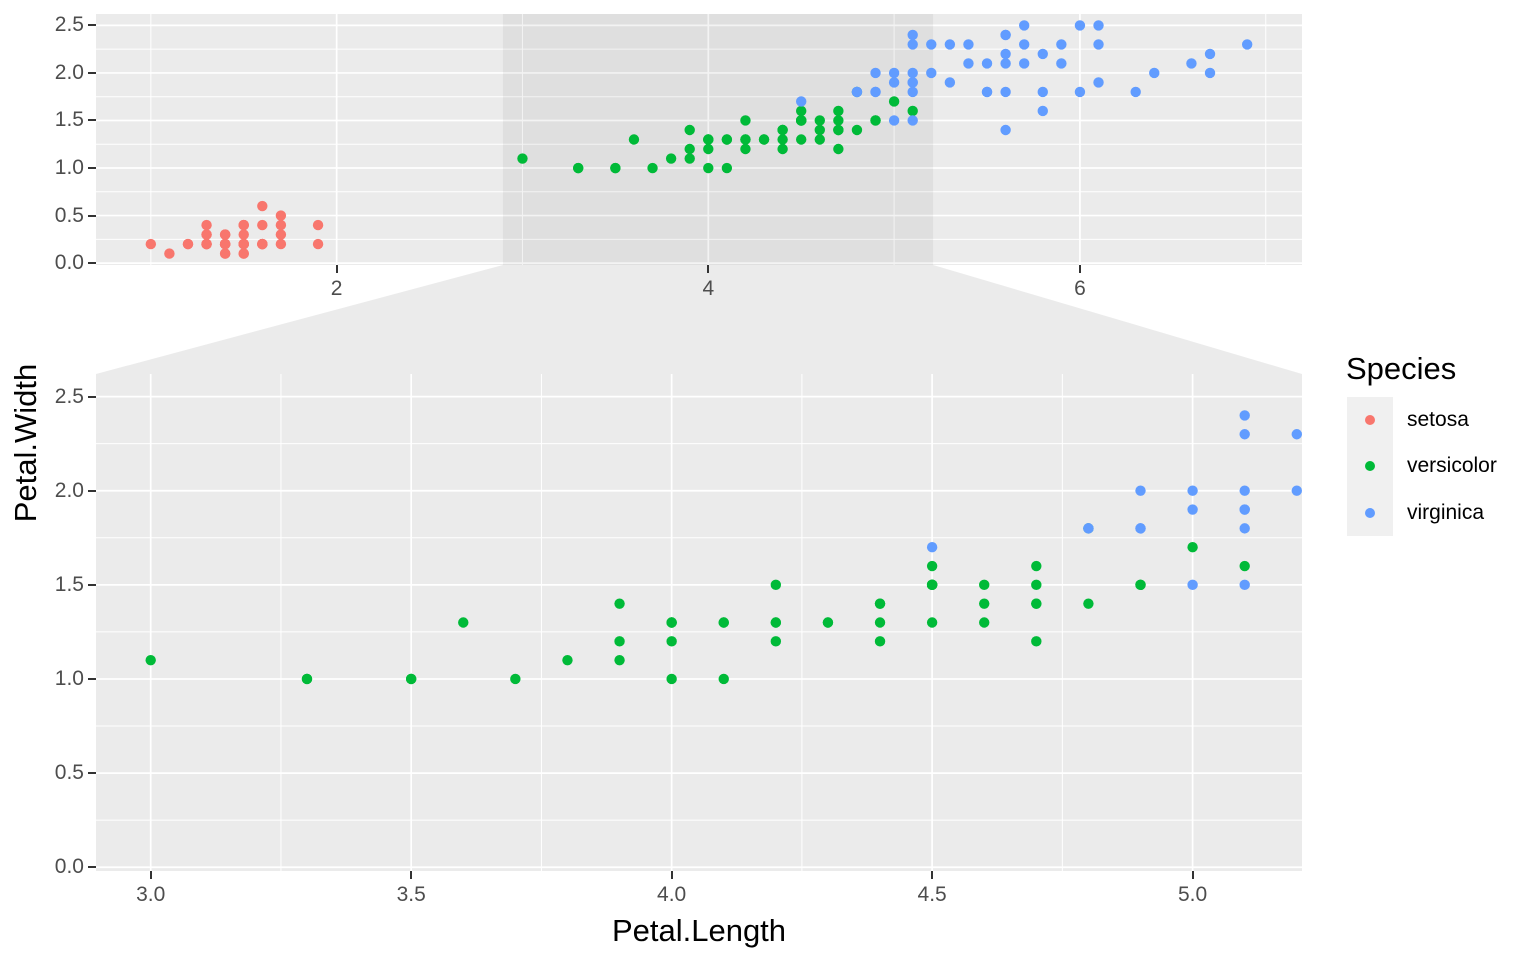 The width and height of the screenshot is (1536, 960). Describe the element at coordinates (69, 867) in the screenshot. I see `y-tick-label: 0.0` at that location.